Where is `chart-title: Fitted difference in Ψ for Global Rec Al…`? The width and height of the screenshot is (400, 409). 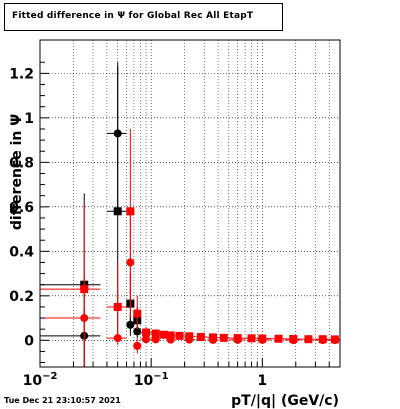
chart-title: Fitted difference in Ψ for Global Rec Al… is located at coordinates (133, 16).